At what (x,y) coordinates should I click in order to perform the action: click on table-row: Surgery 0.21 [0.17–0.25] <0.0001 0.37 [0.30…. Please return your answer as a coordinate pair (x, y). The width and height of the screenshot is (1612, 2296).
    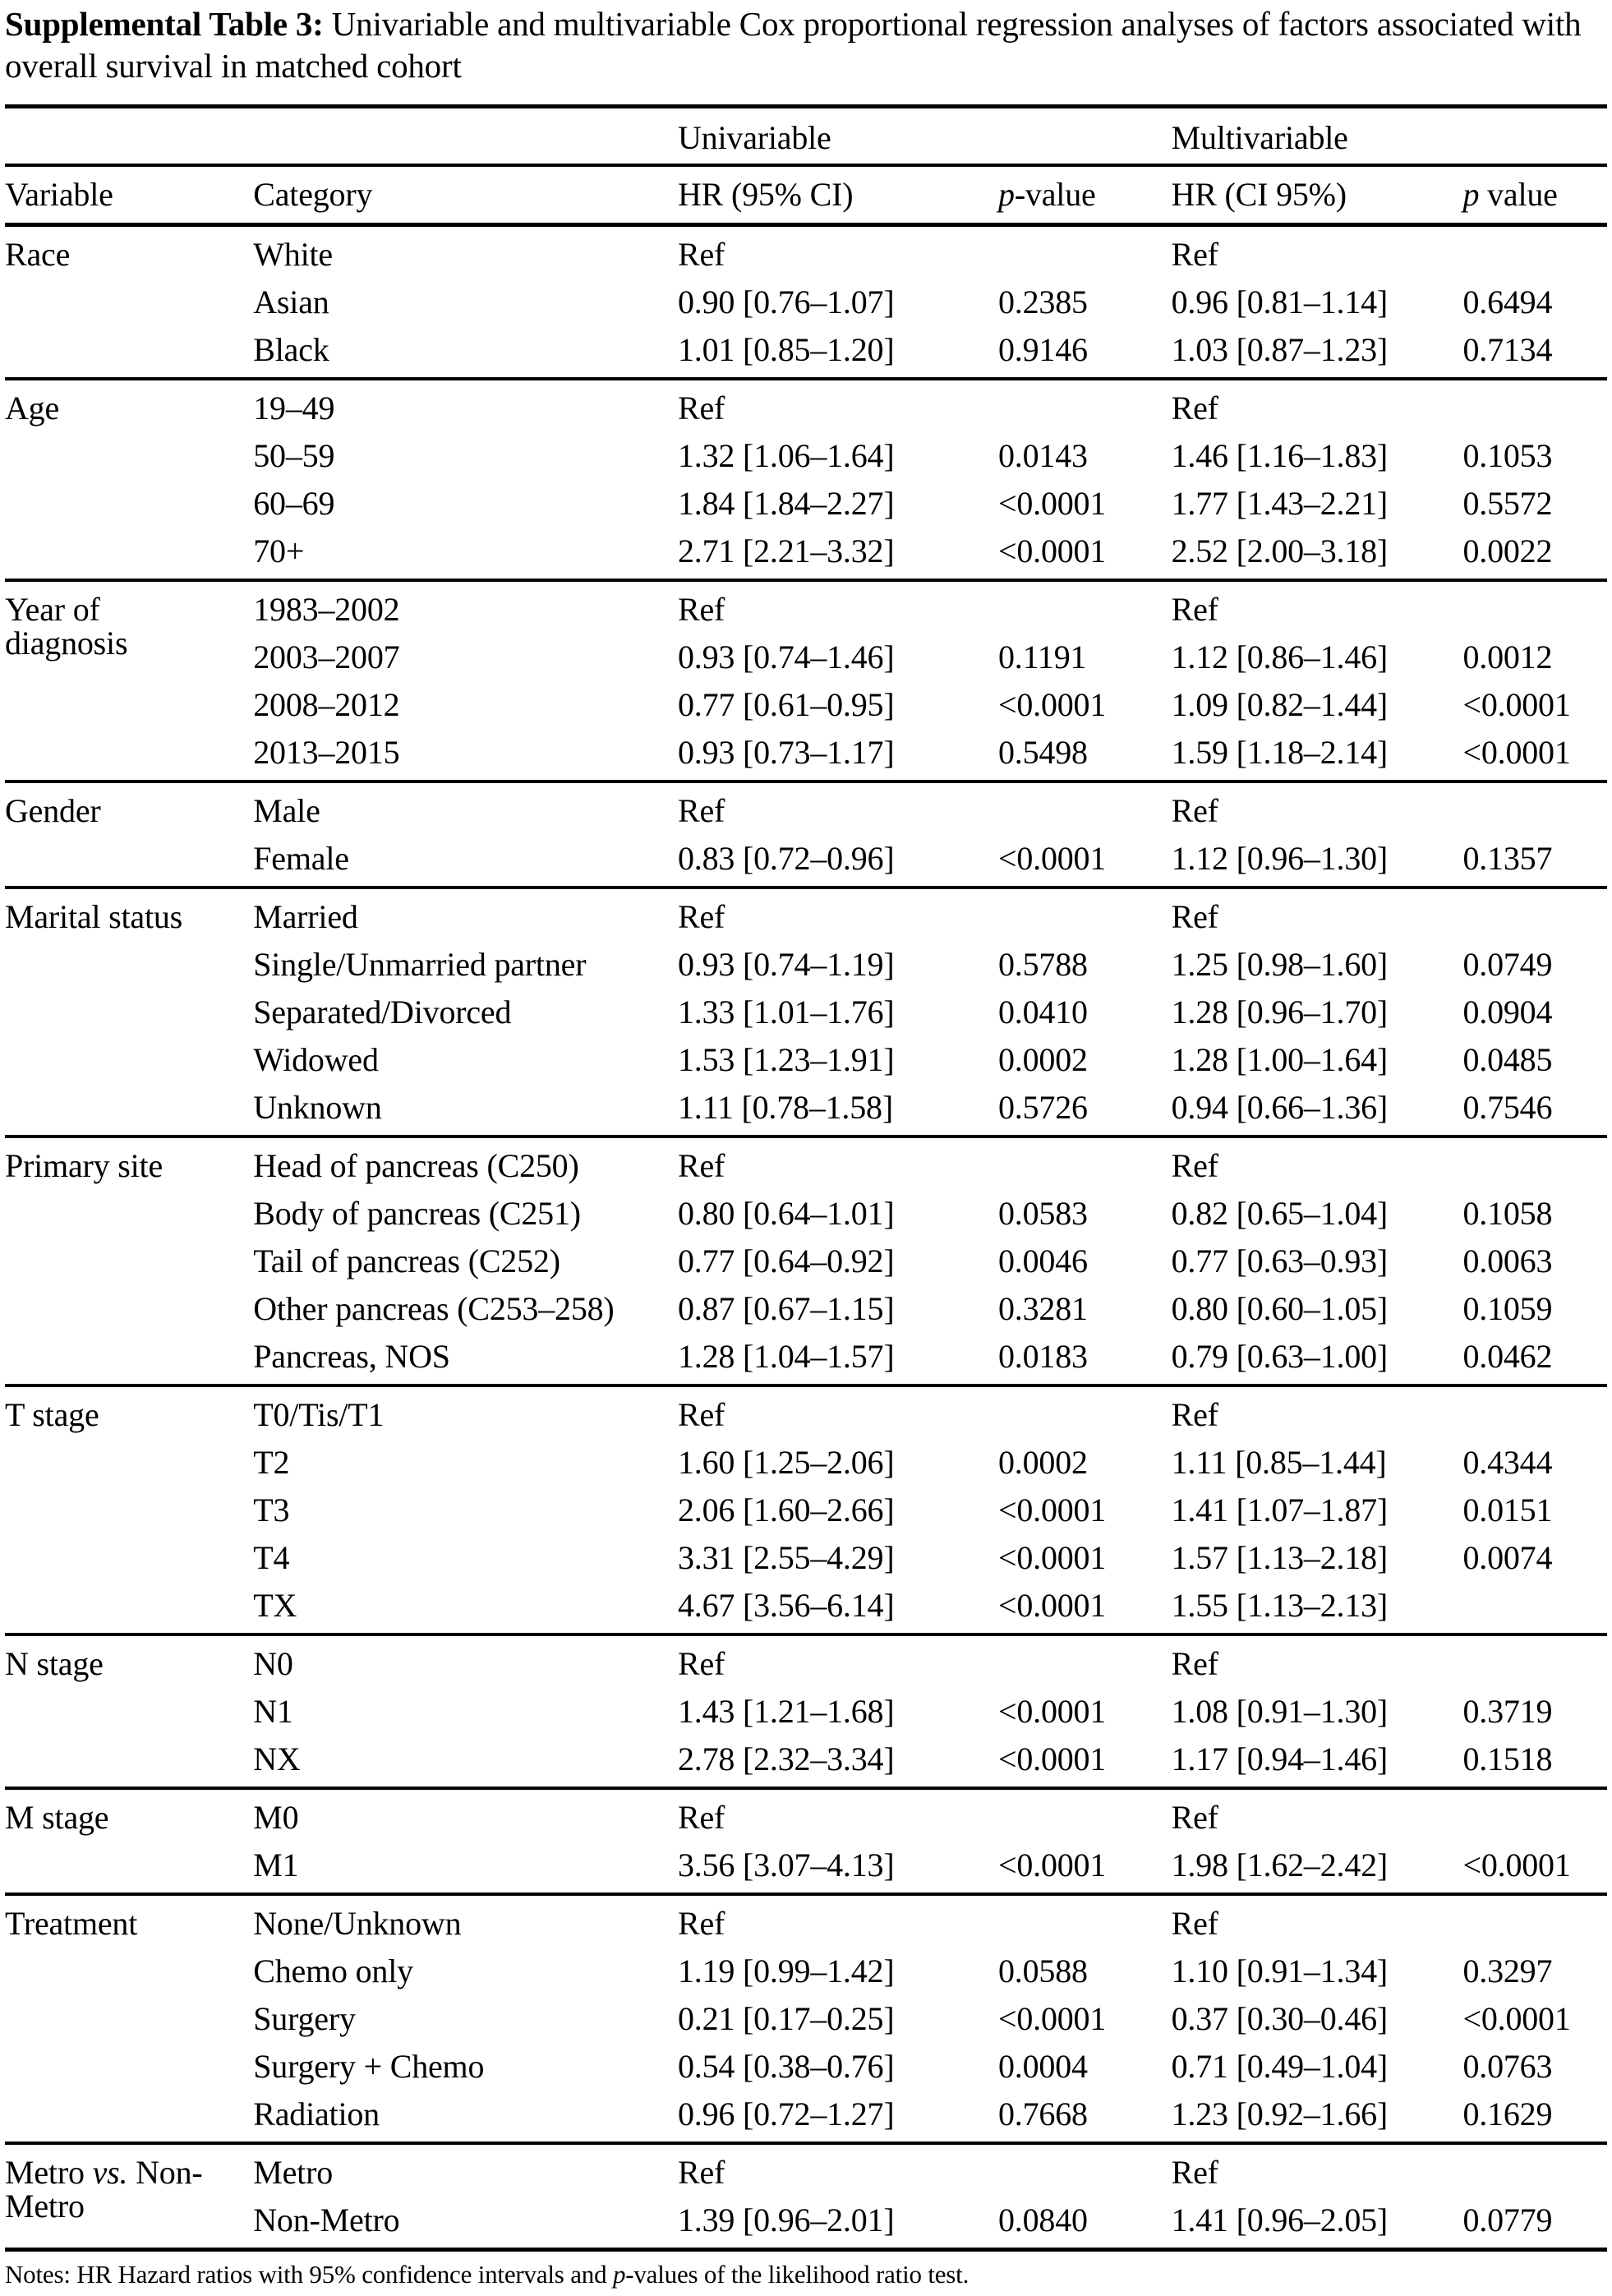
    Looking at the image, I should click on (806, 2019).